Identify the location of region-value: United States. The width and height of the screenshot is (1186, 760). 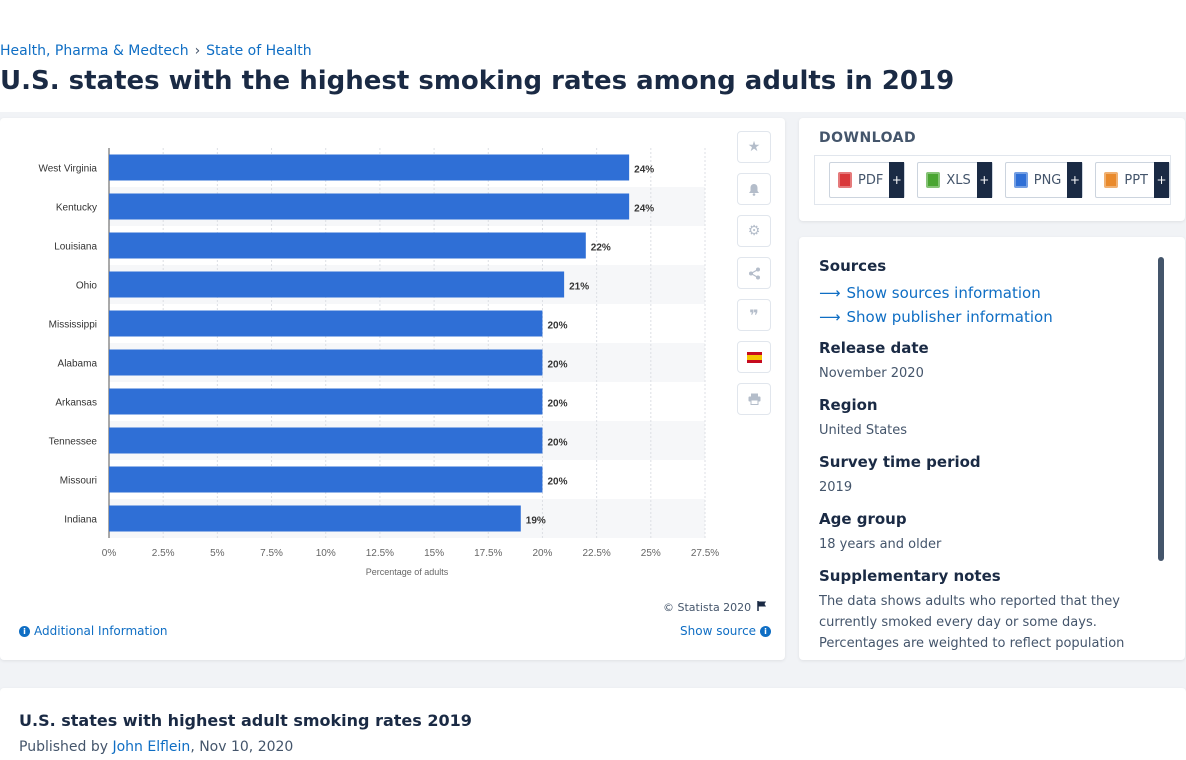
(984, 430).